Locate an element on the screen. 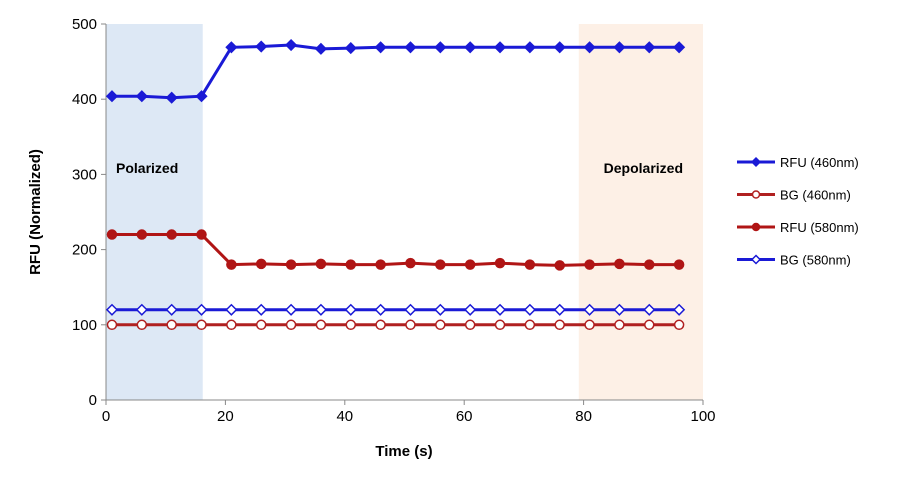 The height and width of the screenshot is (478, 906). y-axis-label: RFU (Normalized) is located at coordinates (35, 212).